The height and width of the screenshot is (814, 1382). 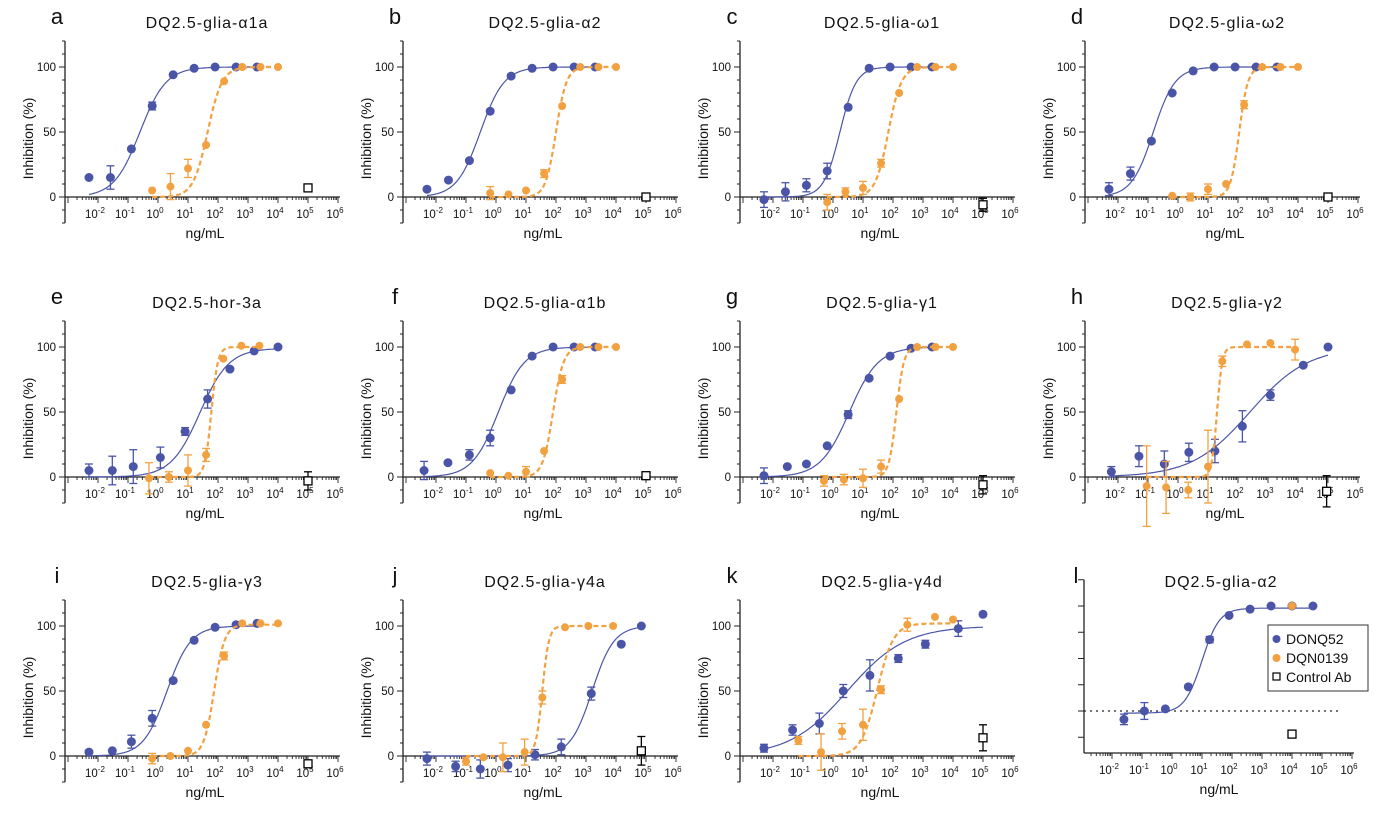 I want to click on panel-title: DQ2.5-glia-α2, so click(x=545, y=23).